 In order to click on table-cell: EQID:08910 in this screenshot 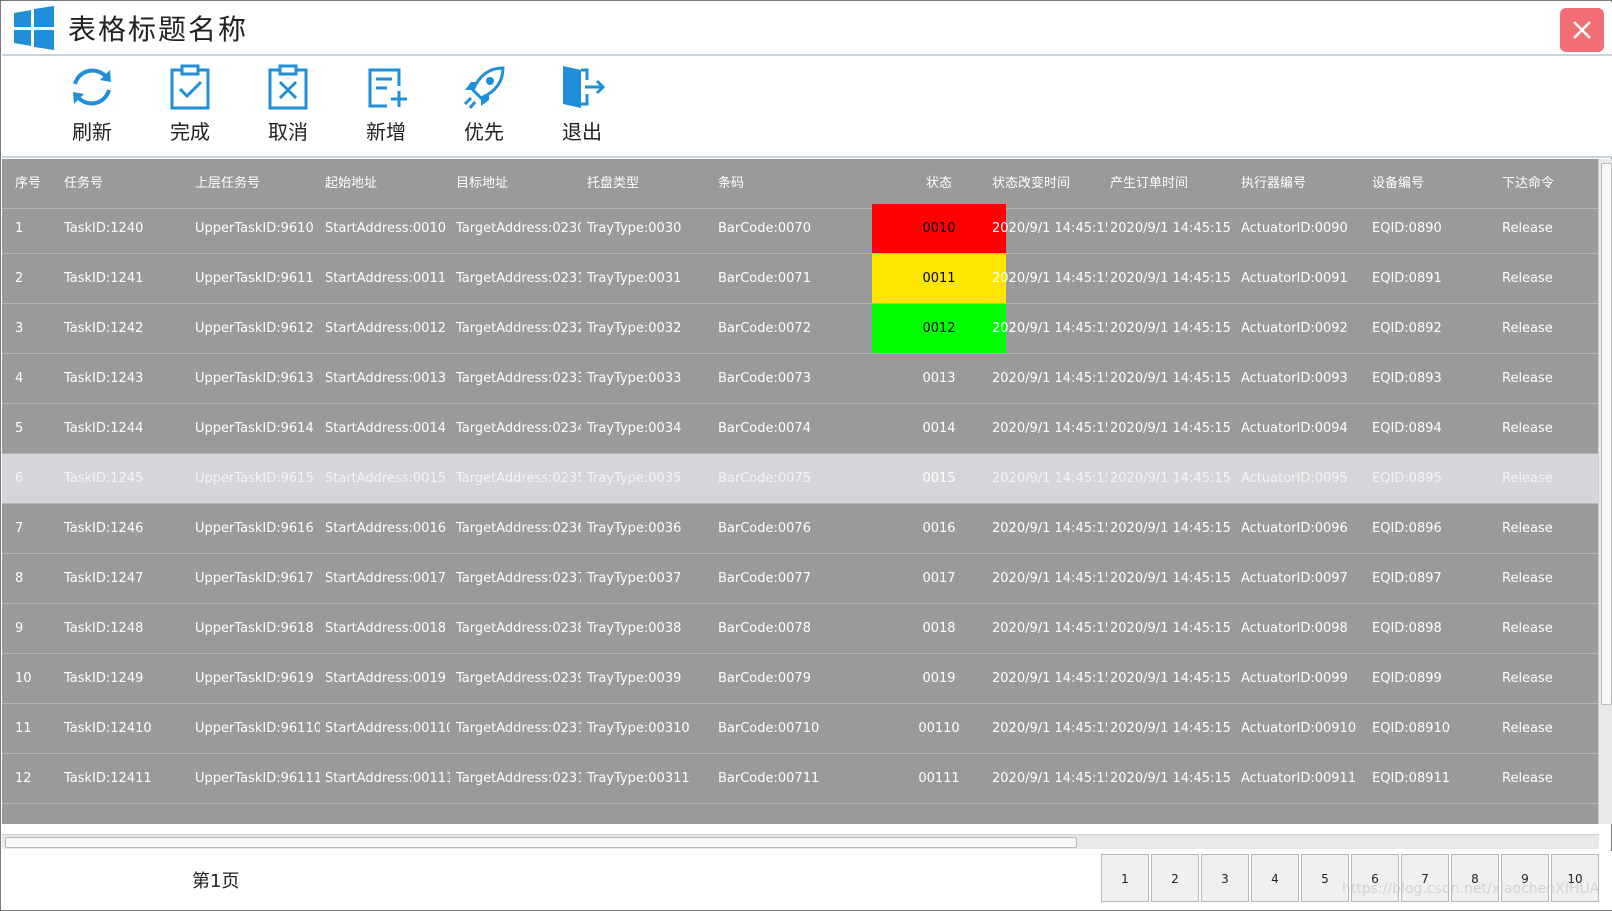, I will do `click(1411, 728)`.